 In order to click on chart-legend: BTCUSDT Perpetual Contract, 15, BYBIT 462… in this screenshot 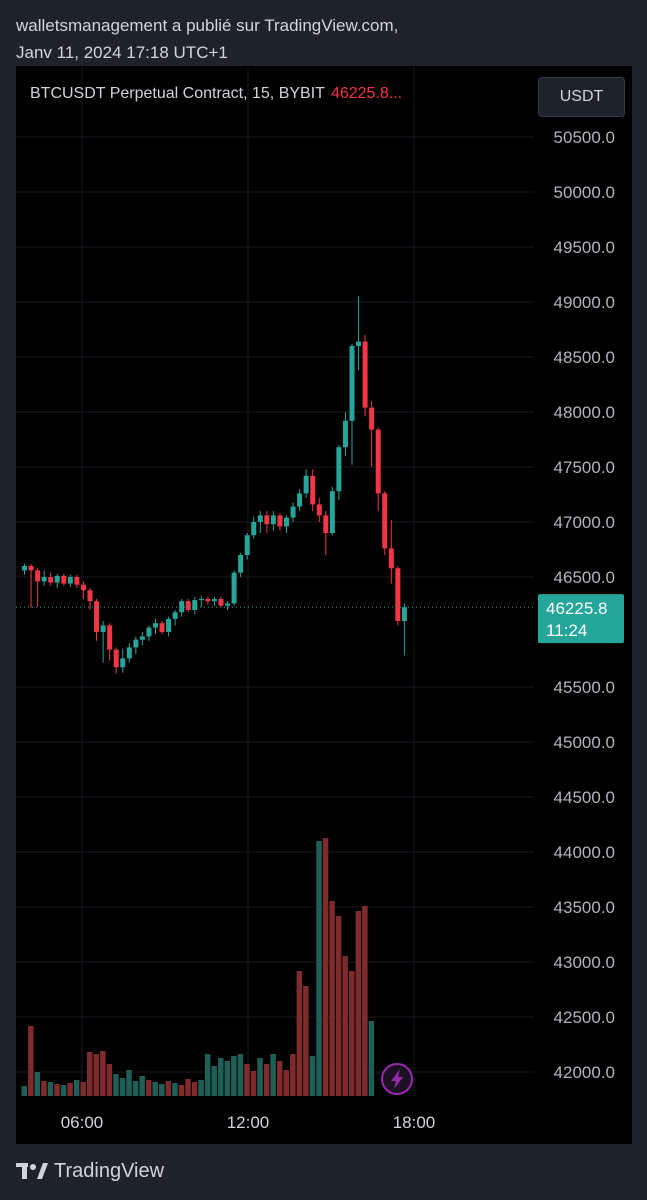, I will do `click(216, 94)`.